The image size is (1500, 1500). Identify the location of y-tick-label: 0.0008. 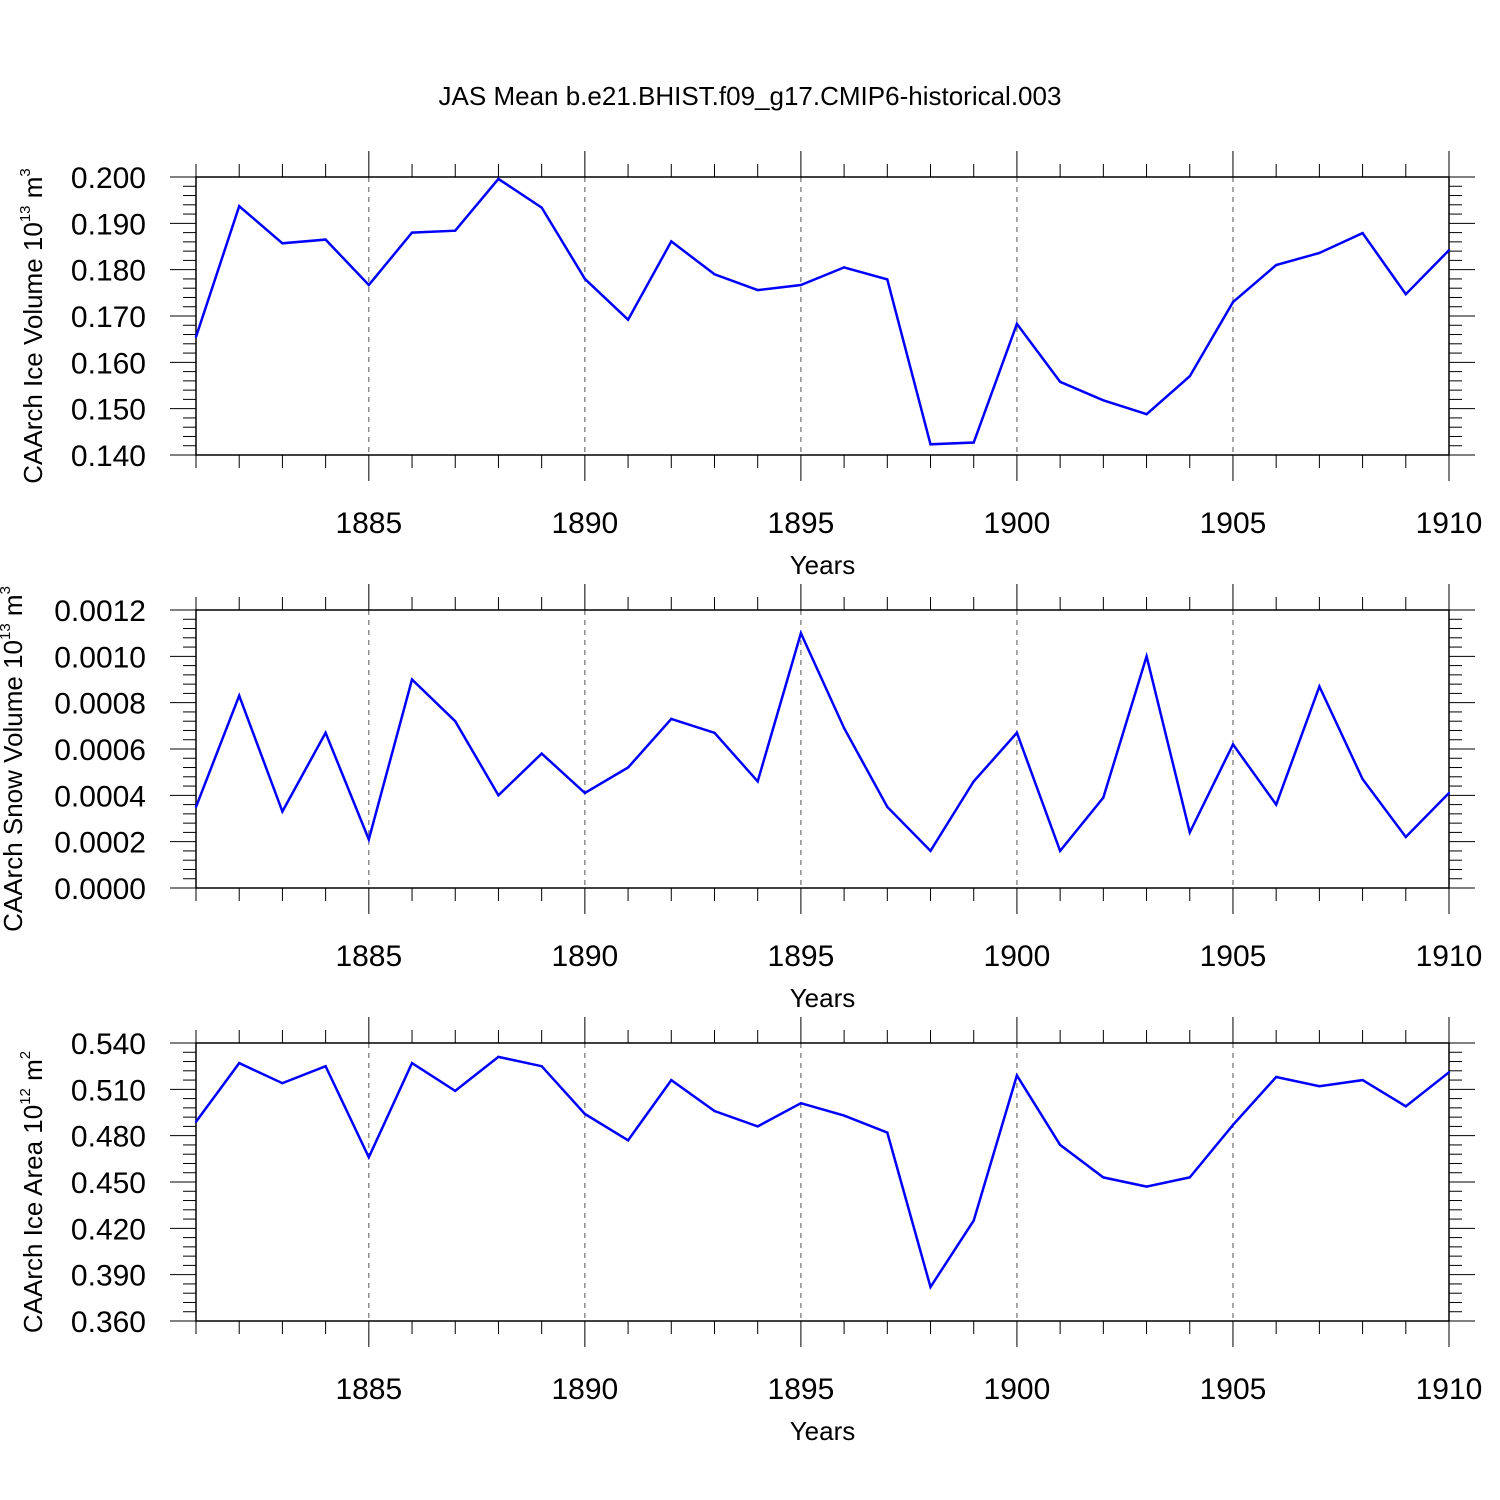
(100, 704).